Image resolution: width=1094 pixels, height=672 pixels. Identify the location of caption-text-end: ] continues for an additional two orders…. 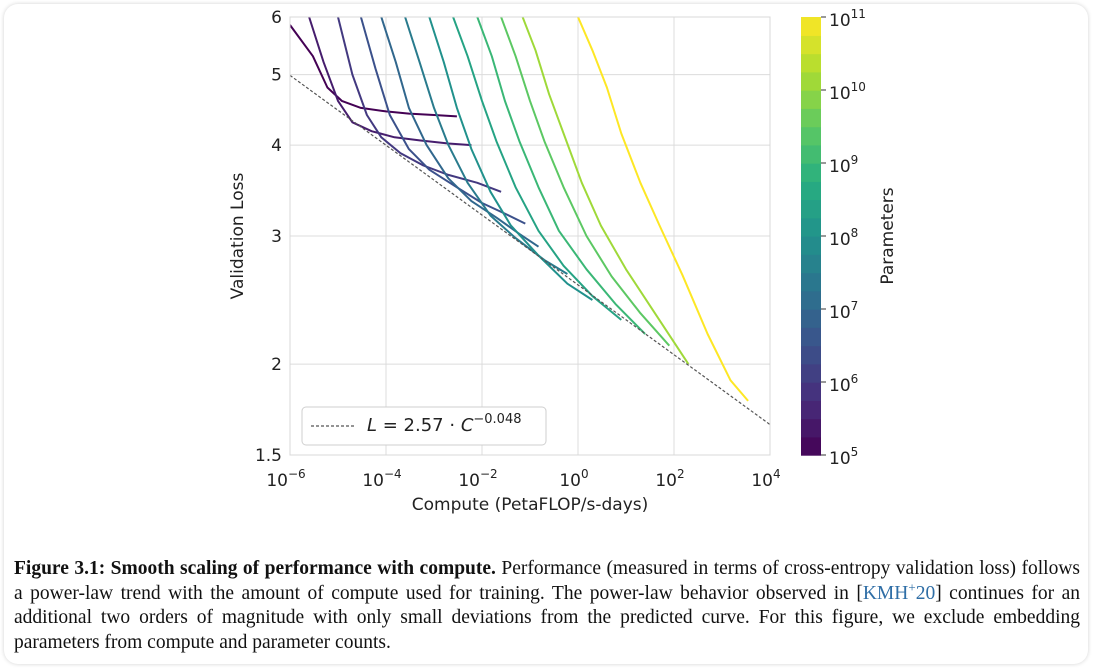
(547, 617).